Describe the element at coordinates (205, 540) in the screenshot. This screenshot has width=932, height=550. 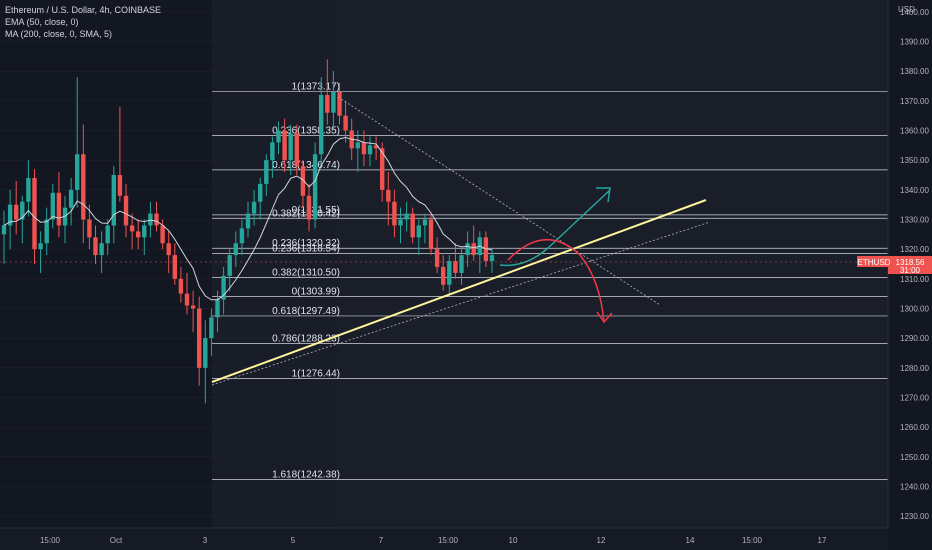
I see `time-tick-label: 3` at that location.